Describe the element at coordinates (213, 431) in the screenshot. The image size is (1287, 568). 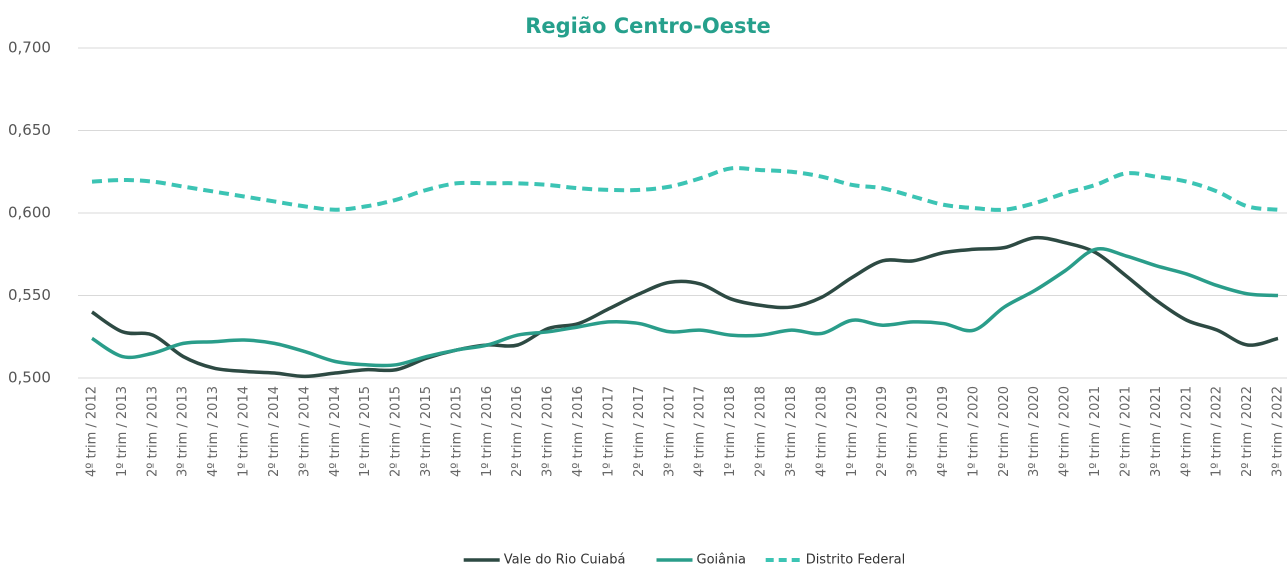
I see `x-tick-label: 4º trim / 2013` at that location.